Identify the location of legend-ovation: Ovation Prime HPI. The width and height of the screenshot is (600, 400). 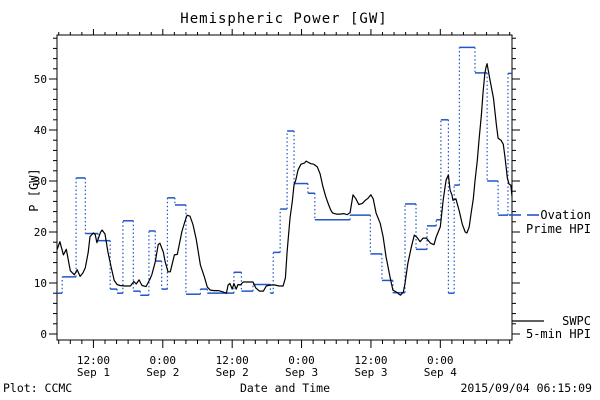
(550, 222).